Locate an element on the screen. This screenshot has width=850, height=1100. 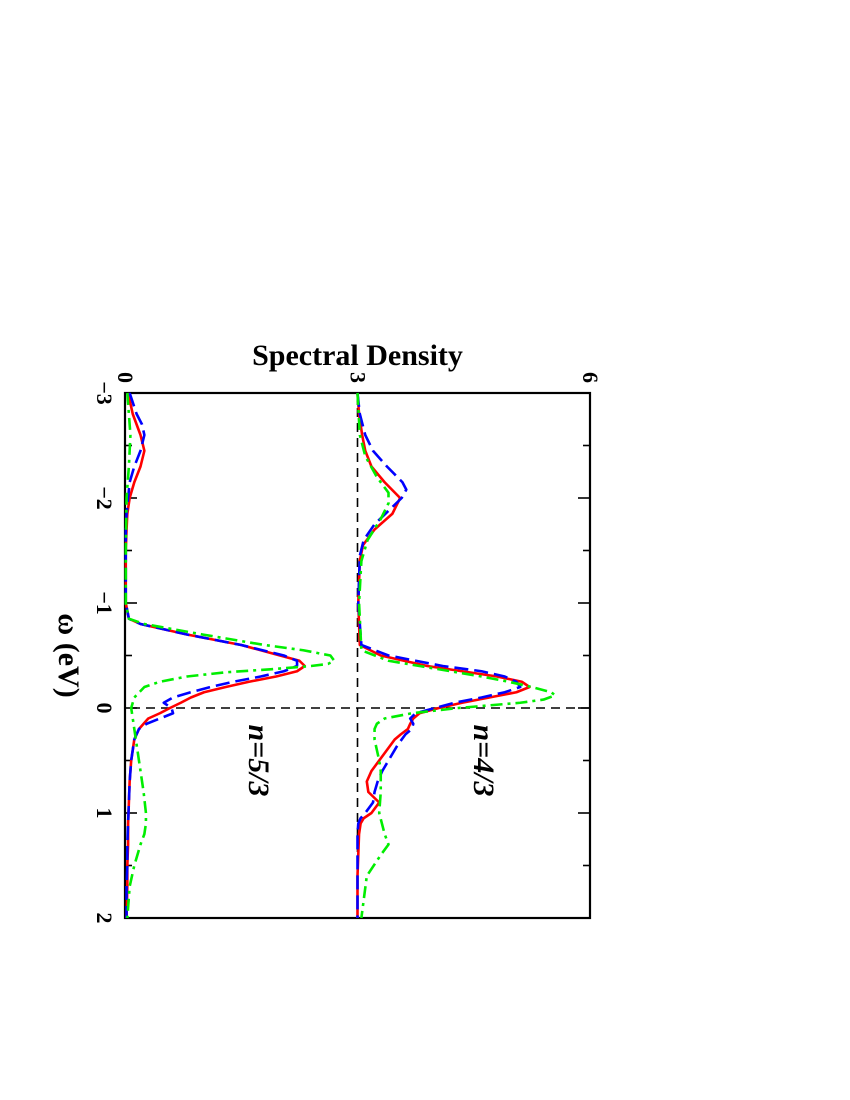
y-tick-label: 6 is located at coordinates (590, 377).